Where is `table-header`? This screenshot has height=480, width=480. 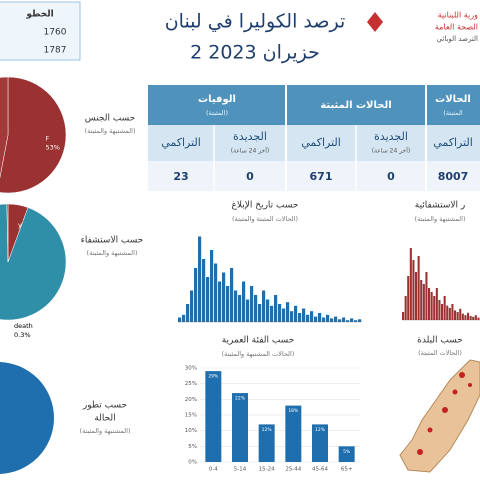 table-header is located at coordinates (314, 105).